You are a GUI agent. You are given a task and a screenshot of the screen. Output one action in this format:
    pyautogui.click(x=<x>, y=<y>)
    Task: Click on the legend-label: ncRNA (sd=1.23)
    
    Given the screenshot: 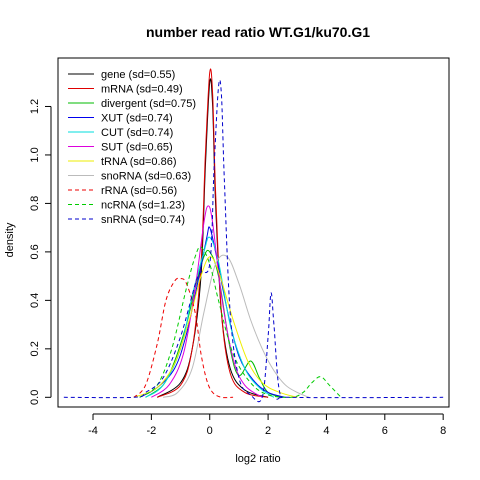 What is the action you would take?
    pyautogui.click(x=143, y=206)
    